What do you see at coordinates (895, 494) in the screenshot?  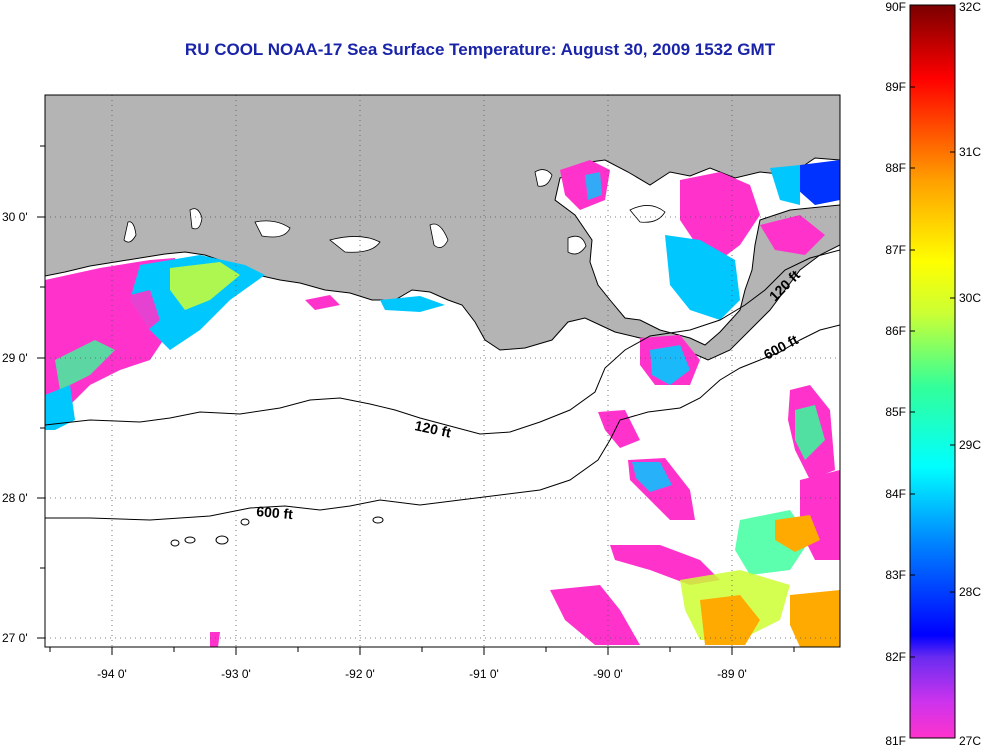 I see `colorbar-label-f: 84F` at bounding box center [895, 494].